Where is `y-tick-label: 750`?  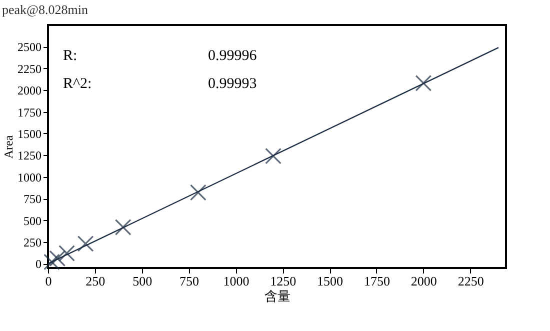 y-tick-label: 750 is located at coordinates (33, 199).